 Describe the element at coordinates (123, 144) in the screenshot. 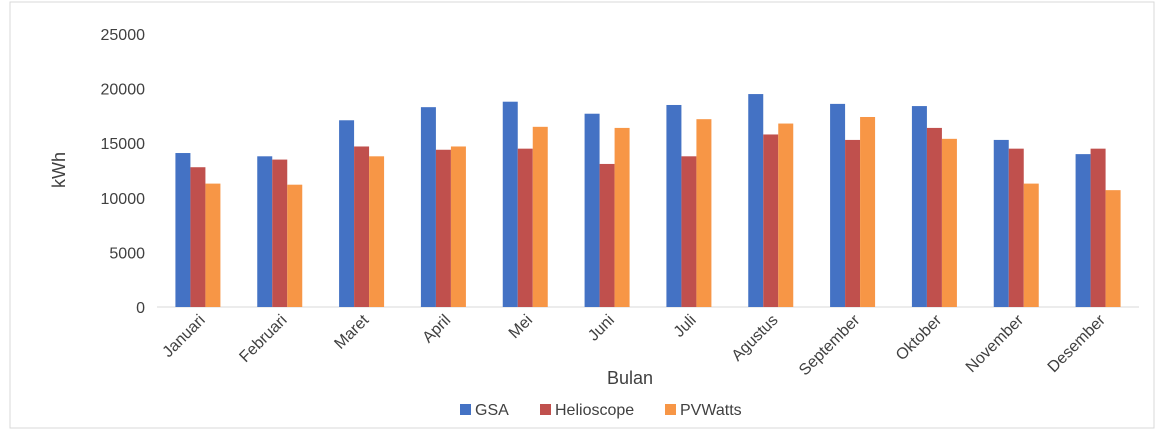

I see `y-tick-label: 15000` at that location.